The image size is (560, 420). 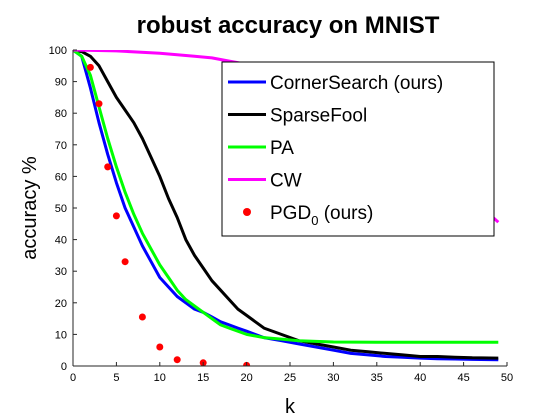 I want to click on y-tick-label: 70, so click(x=61, y=146).